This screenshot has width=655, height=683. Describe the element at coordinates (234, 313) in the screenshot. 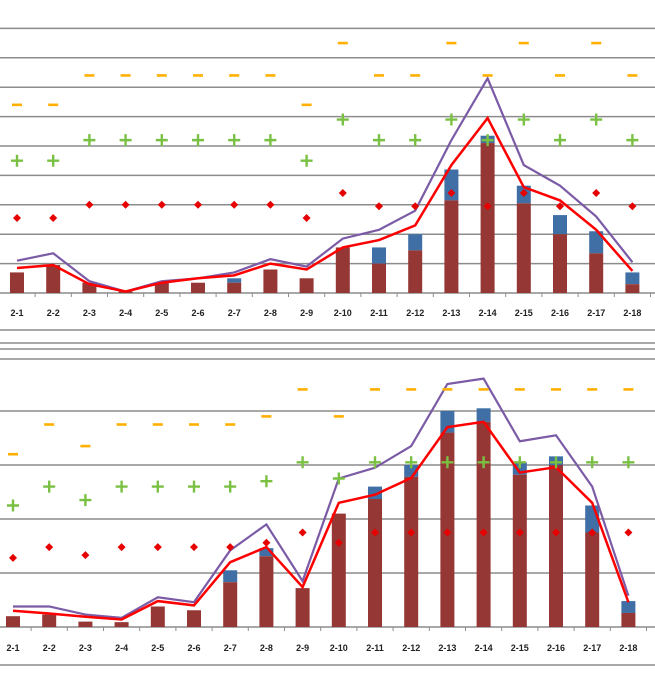

I see `x-tick-label: 2-7` at that location.